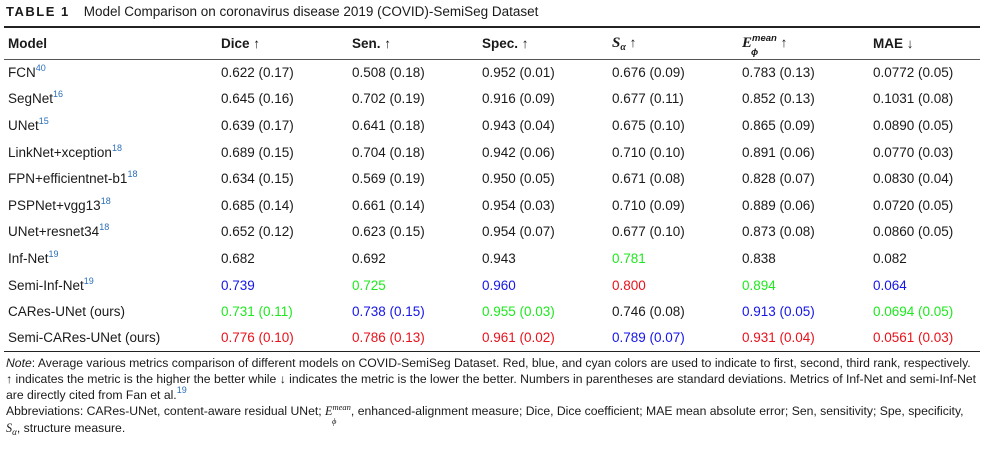 This screenshot has width=984, height=454. I want to click on cell-dice: 0.685 (0.14), so click(257, 205).